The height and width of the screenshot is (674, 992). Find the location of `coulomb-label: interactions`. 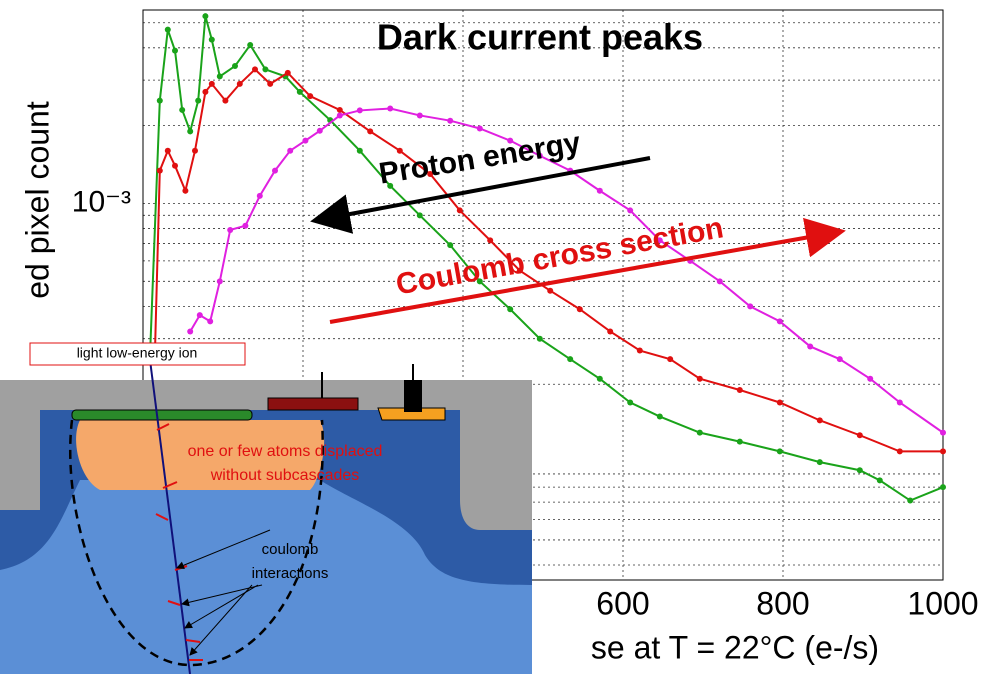

coulomb-label: interactions is located at coordinates (290, 573).